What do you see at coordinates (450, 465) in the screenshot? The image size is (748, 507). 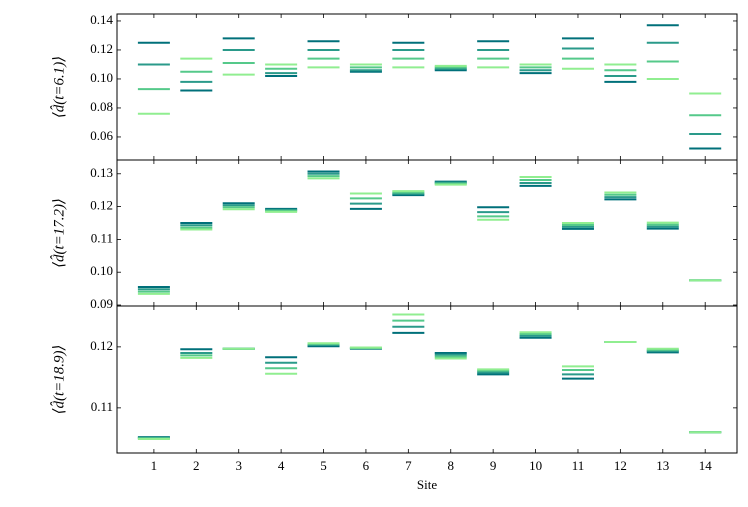 I see `x-tick-label: 8` at bounding box center [450, 465].